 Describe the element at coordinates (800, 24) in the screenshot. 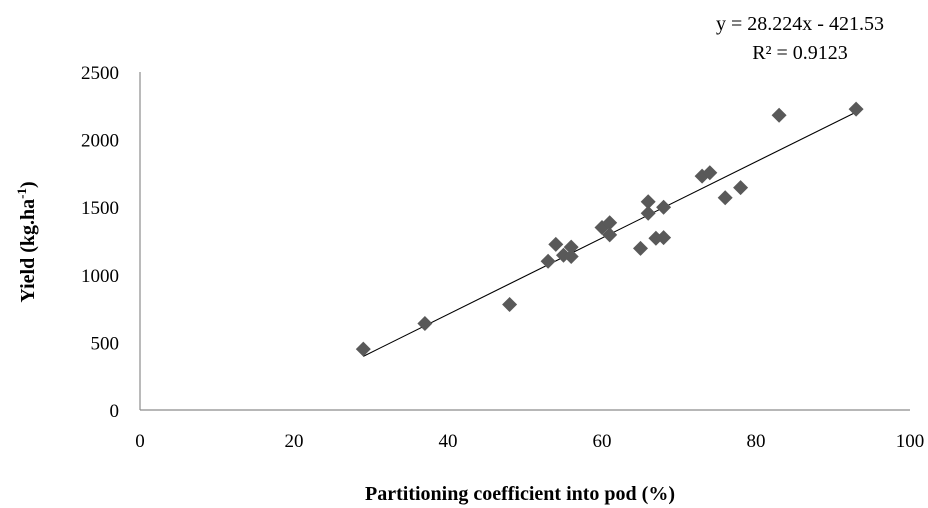

I see `trendline-equation: y = 28.224x - 421.53` at that location.